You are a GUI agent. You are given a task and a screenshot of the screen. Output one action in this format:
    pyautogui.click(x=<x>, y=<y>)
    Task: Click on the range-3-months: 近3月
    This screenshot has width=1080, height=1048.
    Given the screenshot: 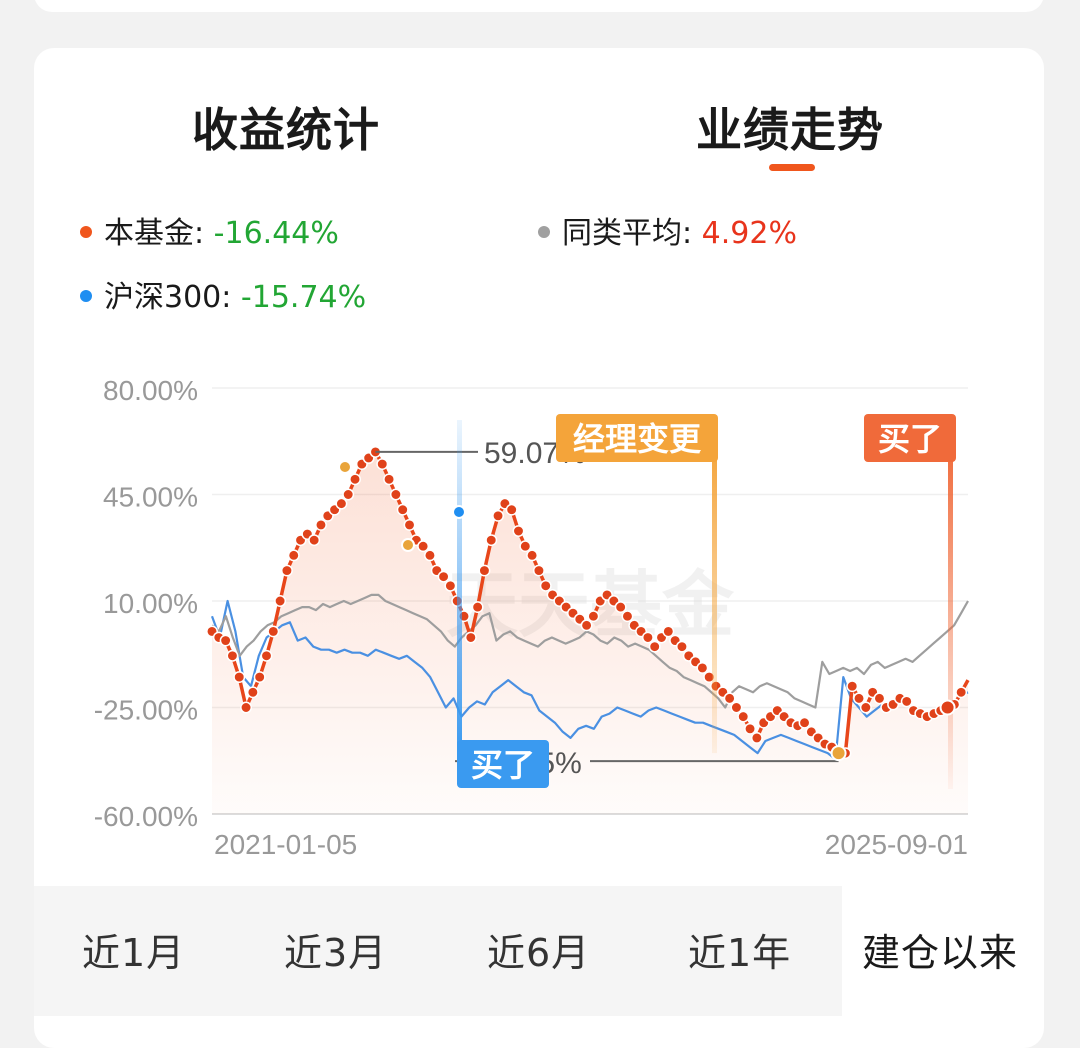 What is the action you would take?
    pyautogui.click(x=336, y=953)
    